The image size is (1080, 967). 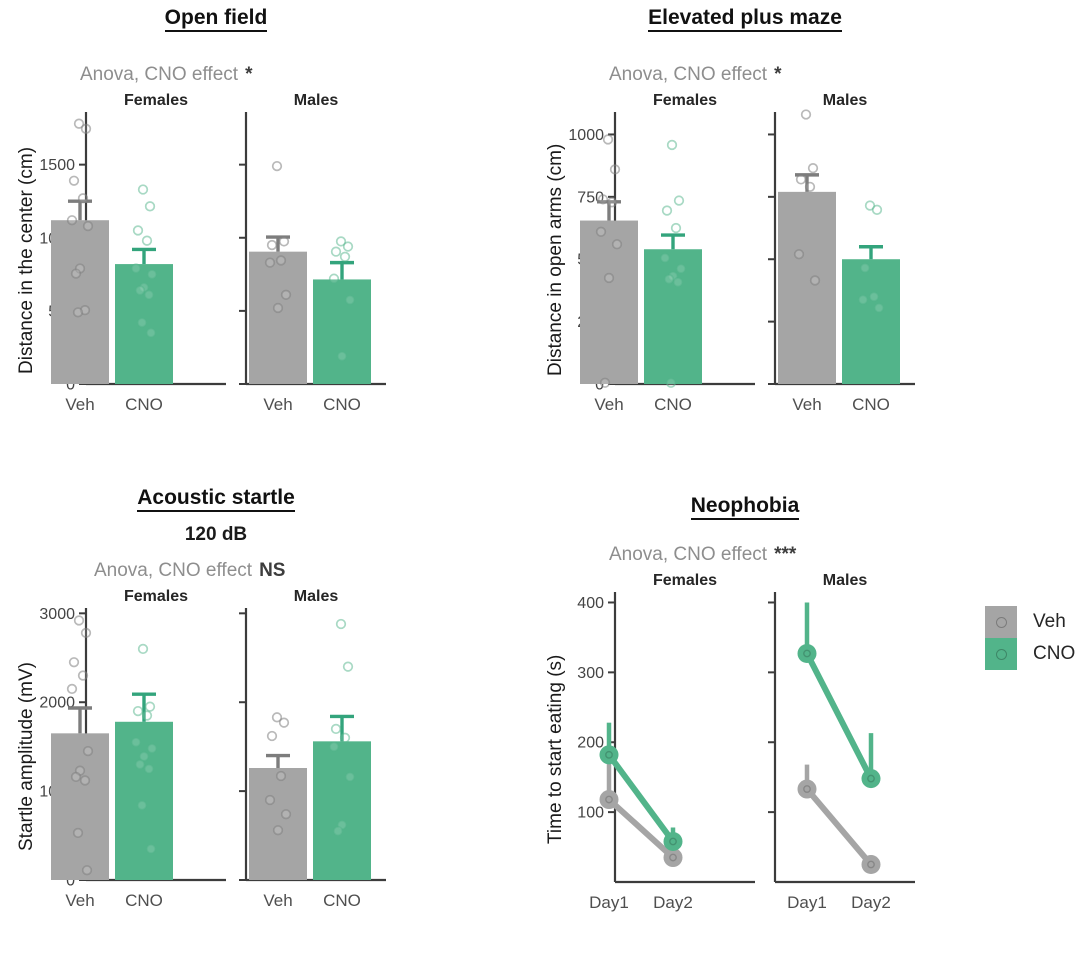 I want to click on panel-title: Open field, so click(x=216, y=19).